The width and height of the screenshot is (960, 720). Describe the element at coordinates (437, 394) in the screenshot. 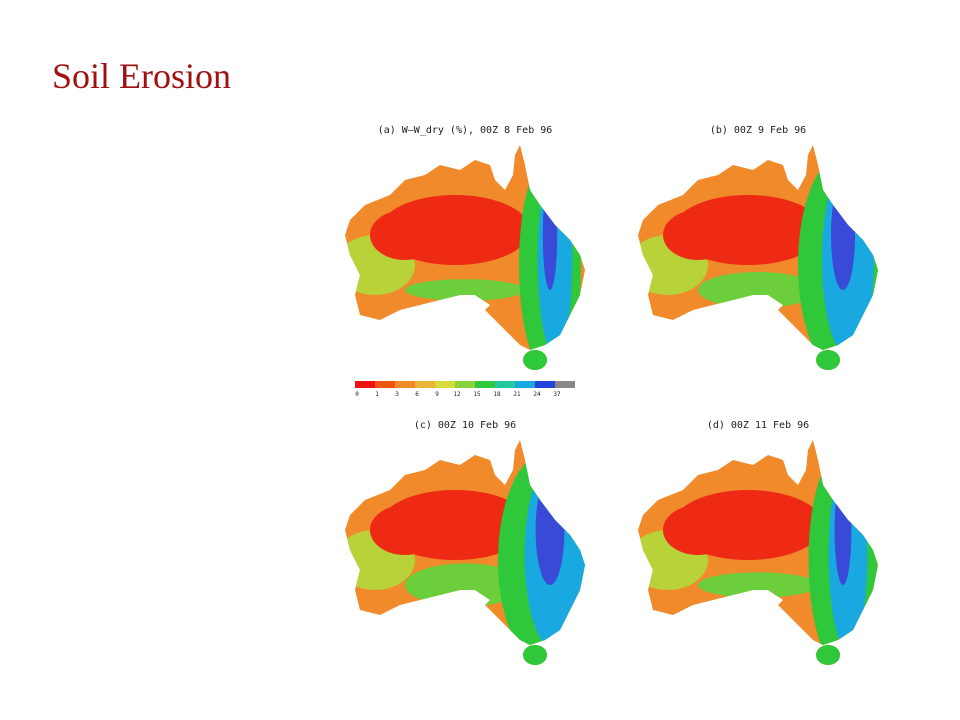

I see `colorbar-tick: 9` at that location.